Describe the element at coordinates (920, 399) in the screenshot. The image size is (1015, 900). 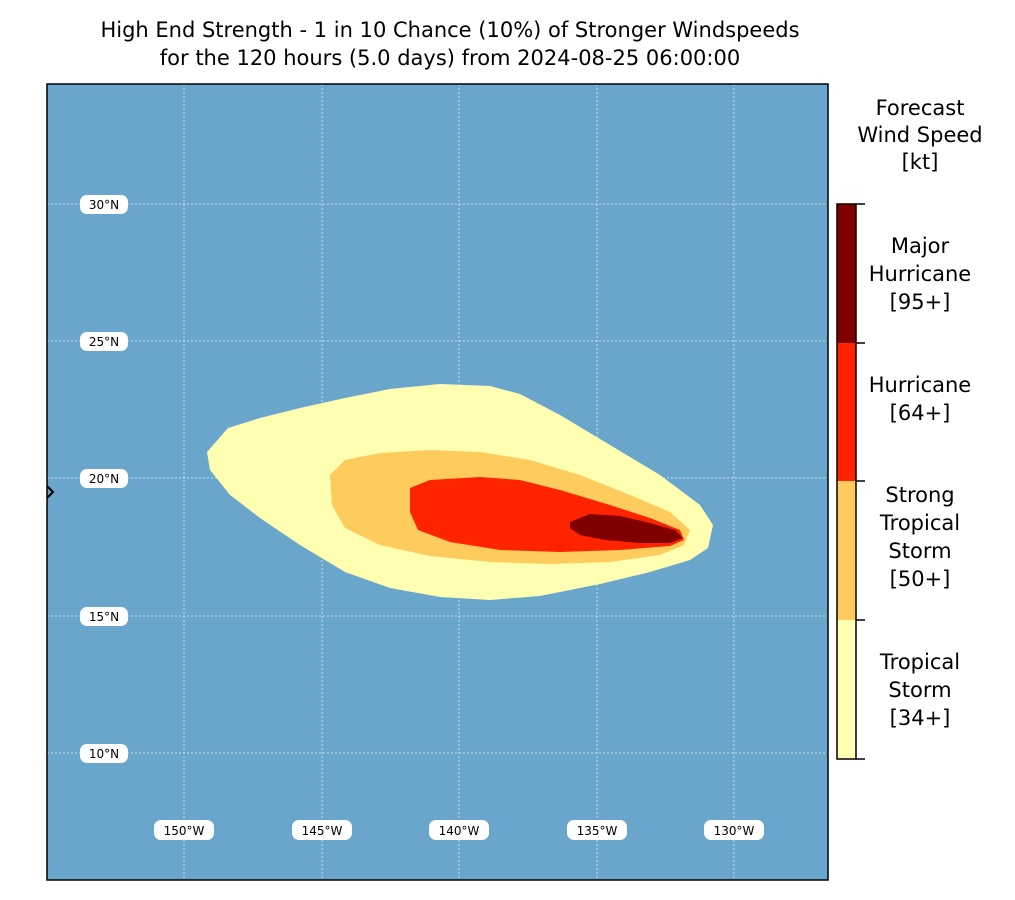
I see `colorbar-label-hurricane: Hurricane [64+]` at that location.